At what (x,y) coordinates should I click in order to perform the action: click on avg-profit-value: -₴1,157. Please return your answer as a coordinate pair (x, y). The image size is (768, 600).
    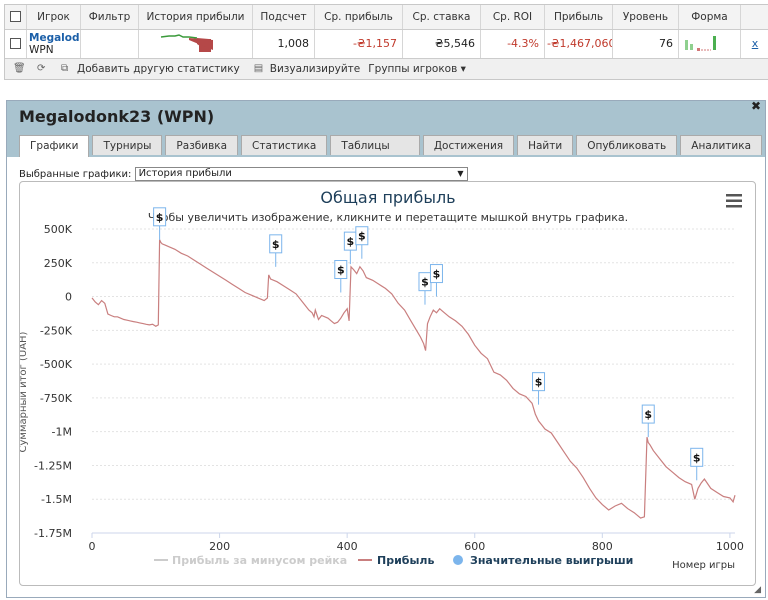
    Looking at the image, I should click on (359, 44).